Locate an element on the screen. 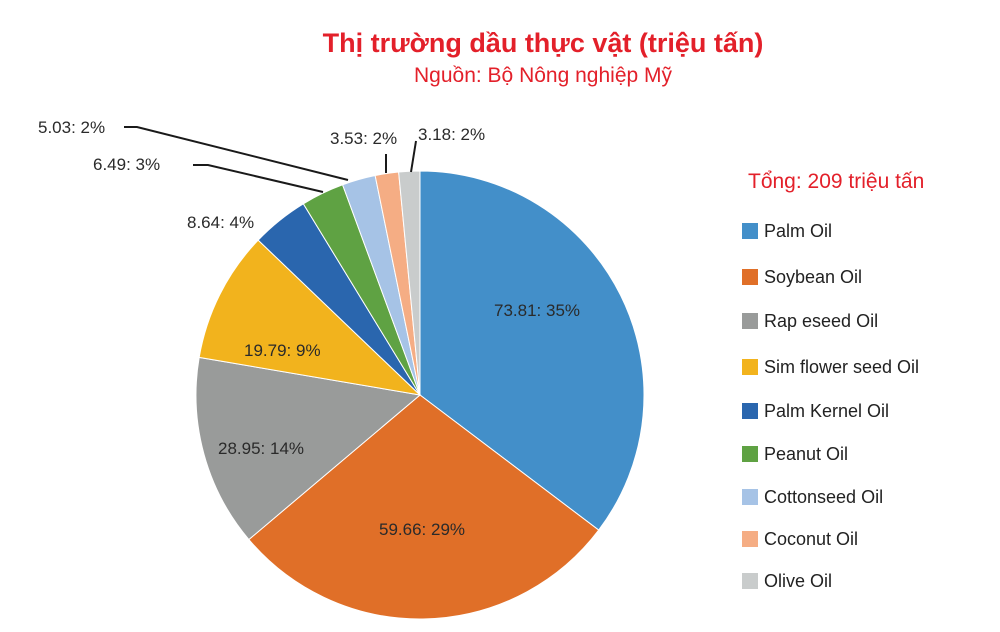  legend-item: Sim flower seed Oil is located at coordinates (830, 367).